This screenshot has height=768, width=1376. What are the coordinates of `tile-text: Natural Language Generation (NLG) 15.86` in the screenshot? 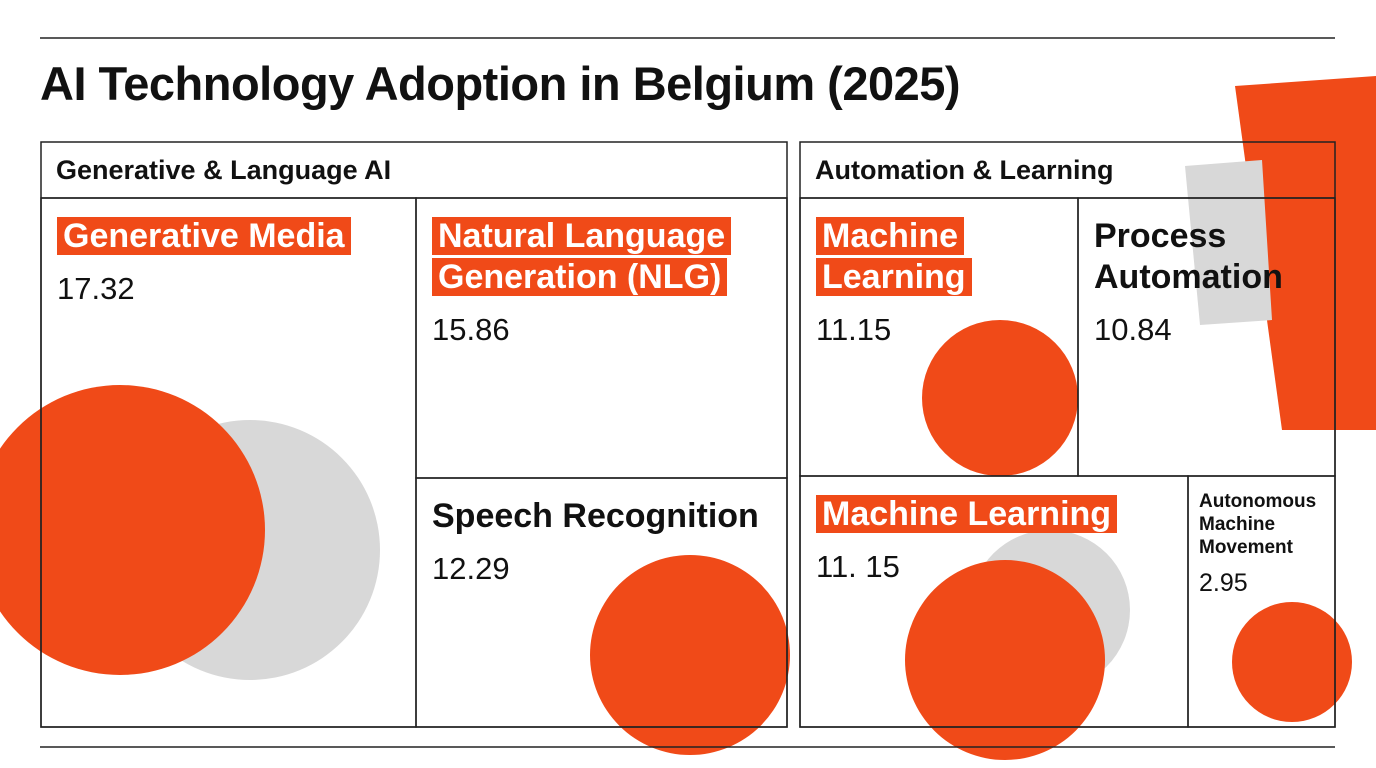 It's located at (602, 282).